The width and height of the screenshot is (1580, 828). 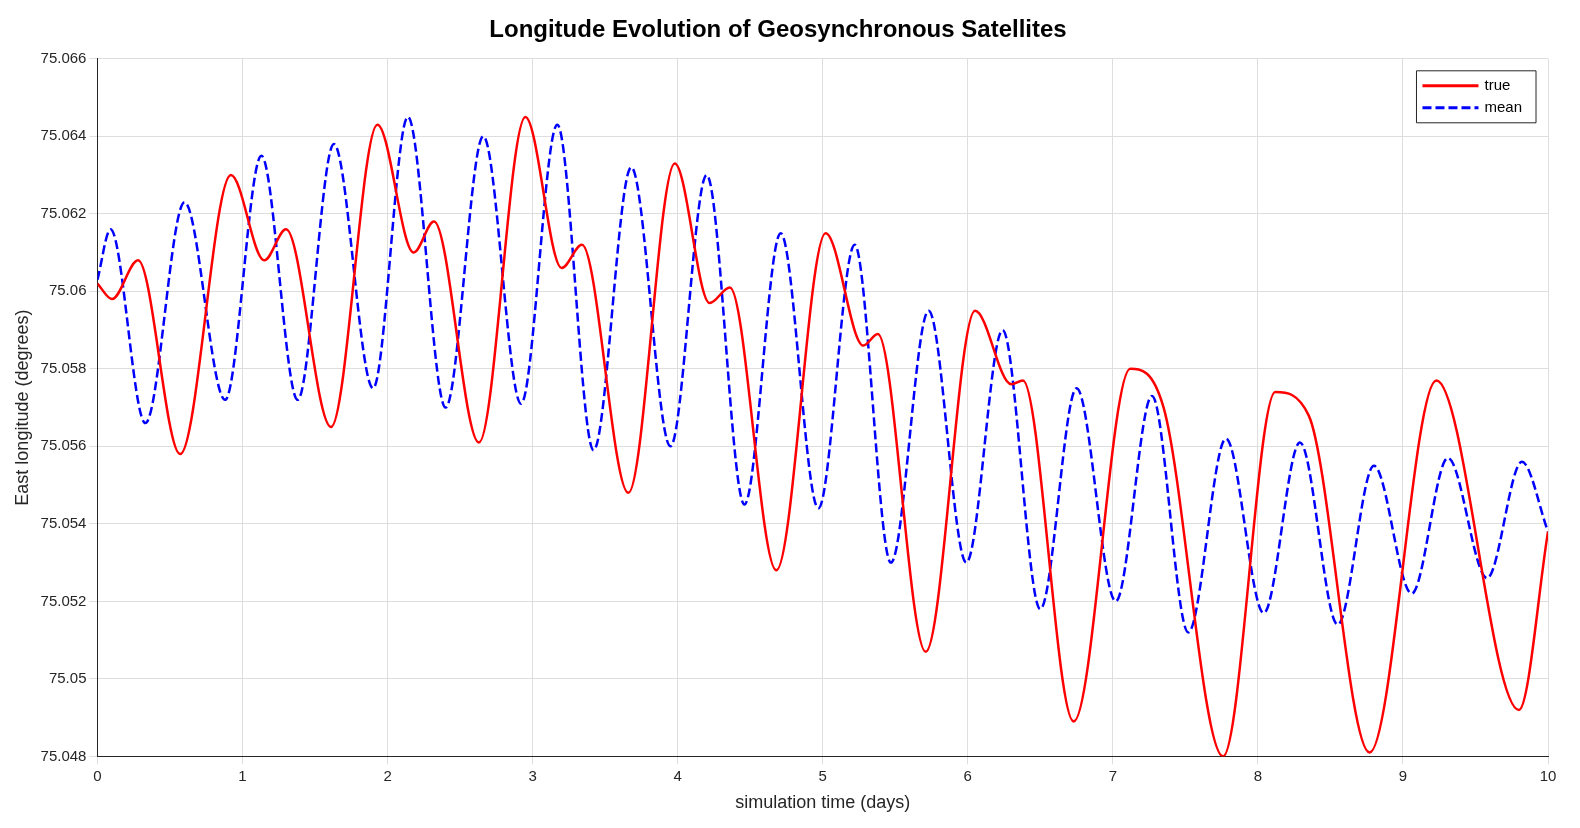 I want to click on y-tick-label: 75.062, so click(x=63, y=212).